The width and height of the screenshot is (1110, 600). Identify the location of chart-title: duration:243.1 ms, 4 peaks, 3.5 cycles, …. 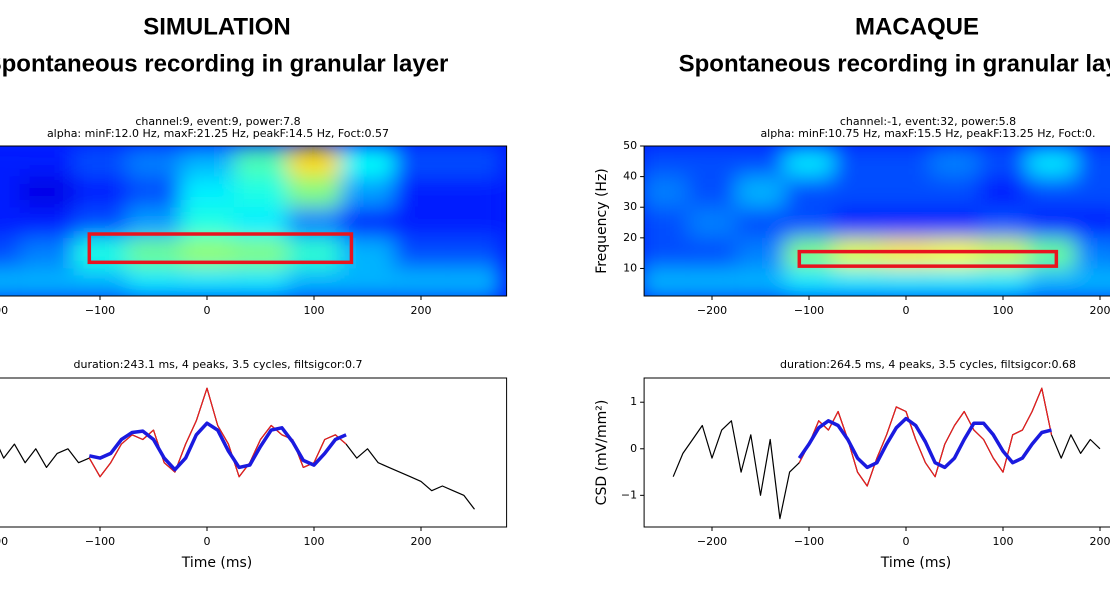
(217, 364).